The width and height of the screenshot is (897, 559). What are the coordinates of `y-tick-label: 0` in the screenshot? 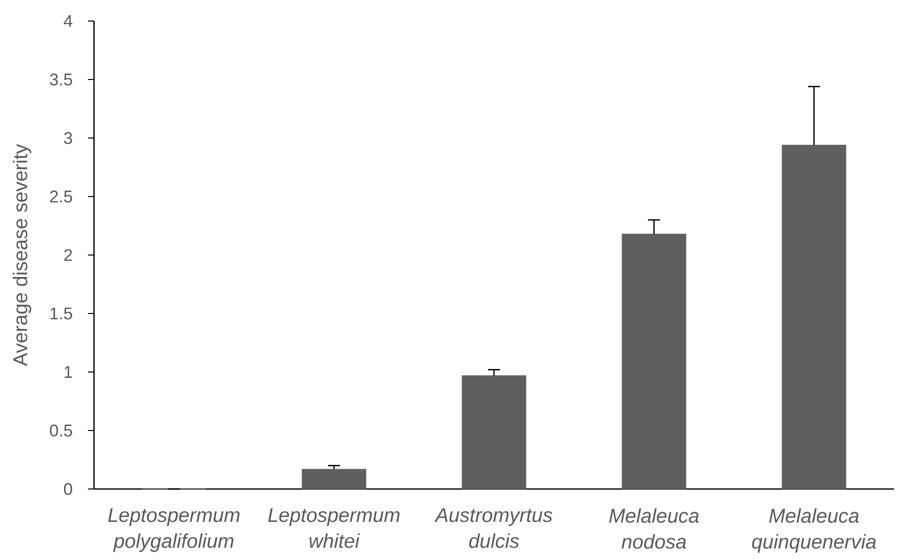 It's located at (68, 489).